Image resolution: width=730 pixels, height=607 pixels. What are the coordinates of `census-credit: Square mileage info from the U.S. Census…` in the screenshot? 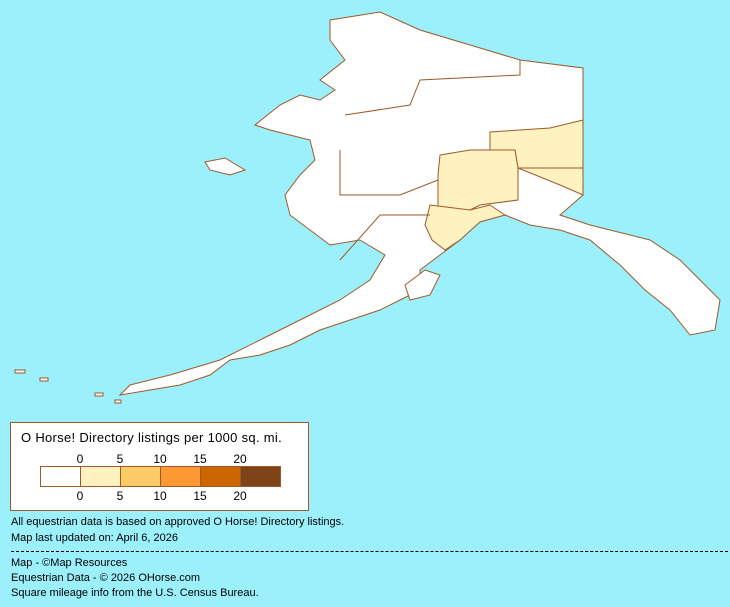 It's located at (135, 593).